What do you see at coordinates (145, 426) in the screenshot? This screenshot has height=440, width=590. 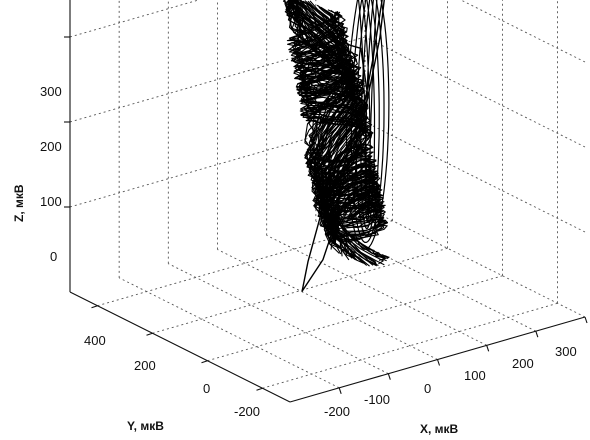 I see `y-axis-label: Y, мкВ` at bounding box center [145, 426].